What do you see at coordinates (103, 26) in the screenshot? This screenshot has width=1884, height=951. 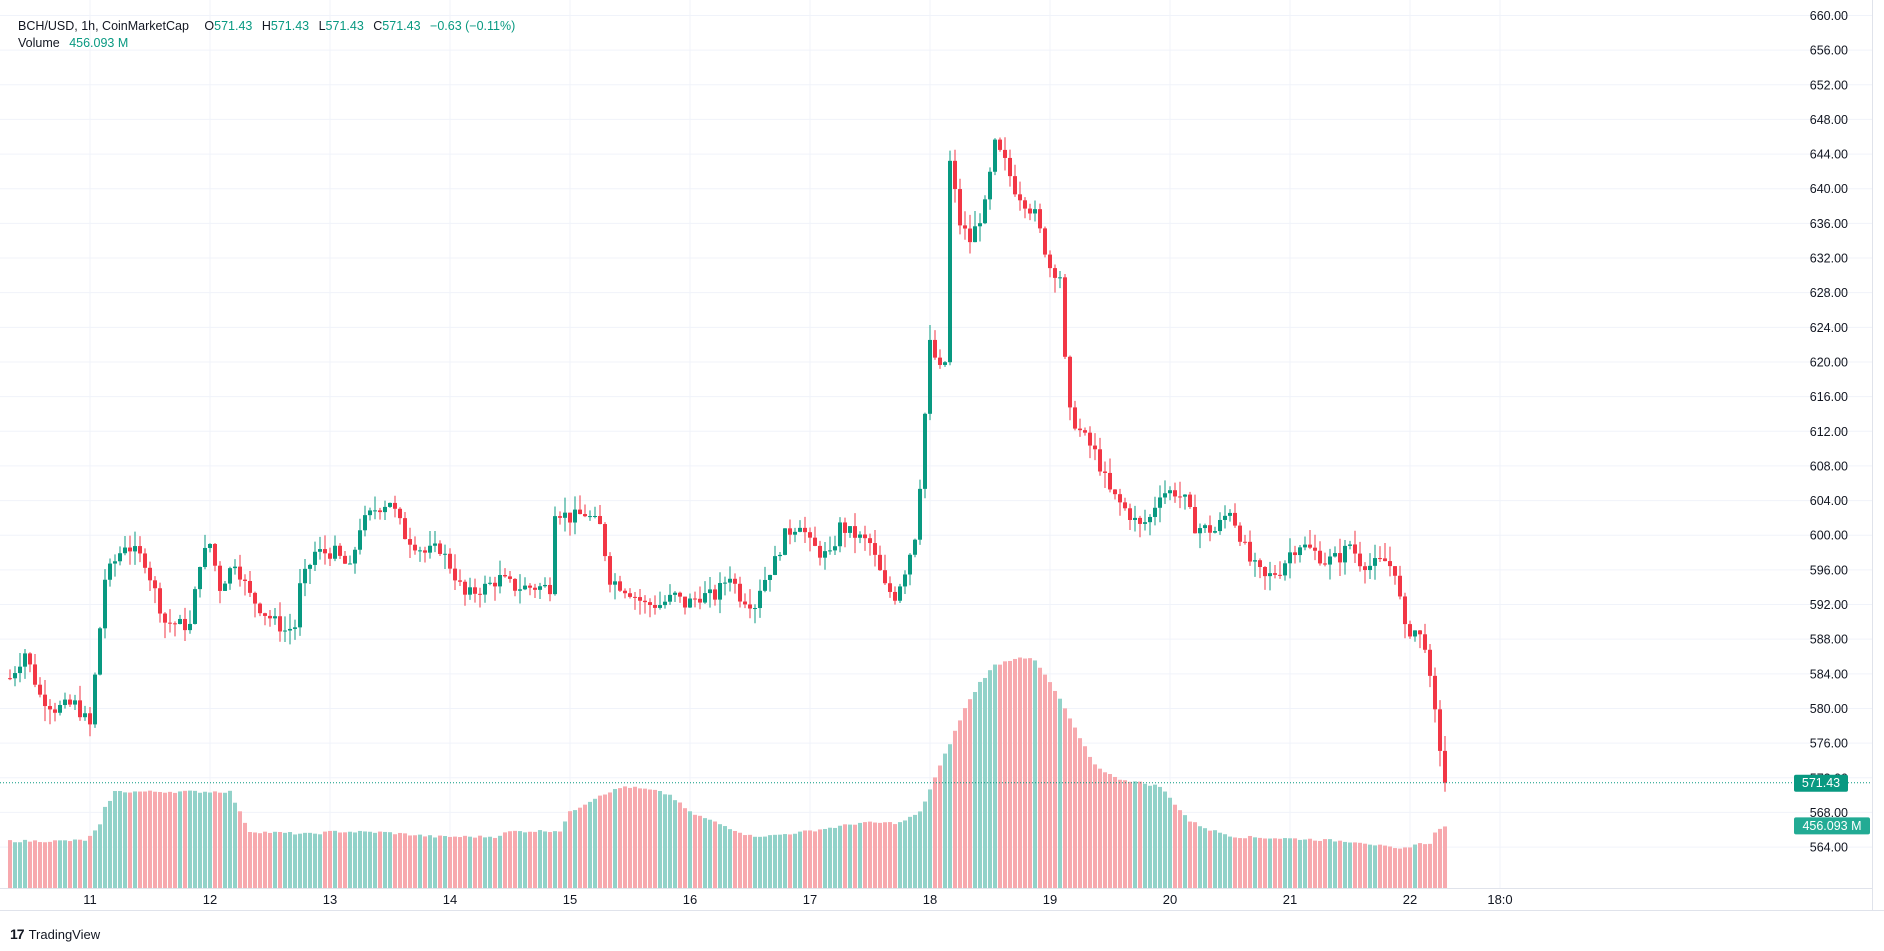 I see `symbol-title: BCH/USD, 1h, CoinMarketCap` at bounding box center [103, 26].